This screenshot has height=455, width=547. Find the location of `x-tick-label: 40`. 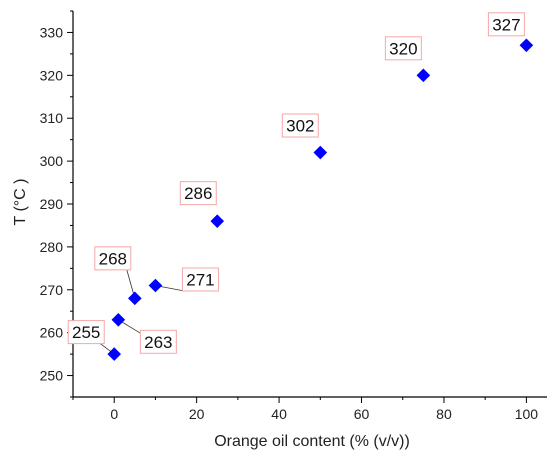

x-tick-label: 40 is located at coordinates (279, 414).